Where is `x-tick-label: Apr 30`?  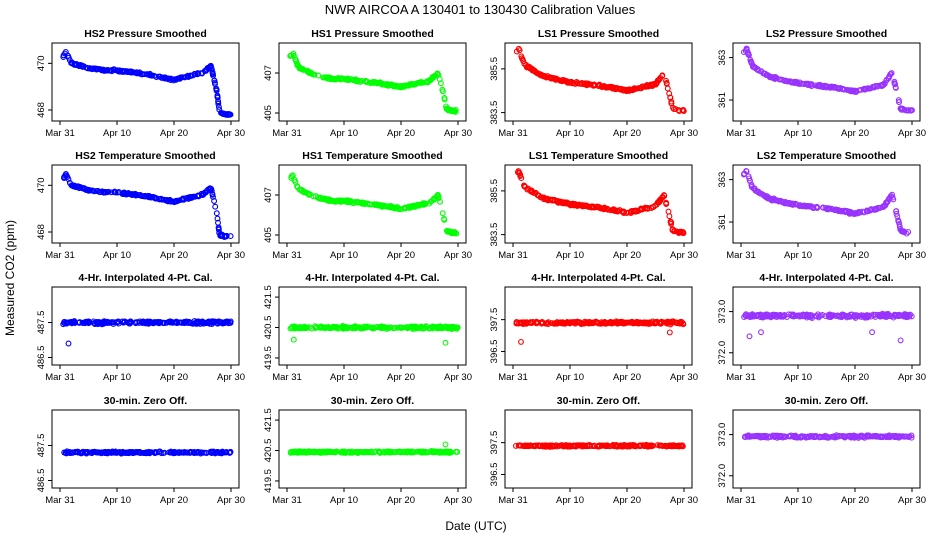 x-tick-label: Apr 30 is located at coordinates (684, 133).